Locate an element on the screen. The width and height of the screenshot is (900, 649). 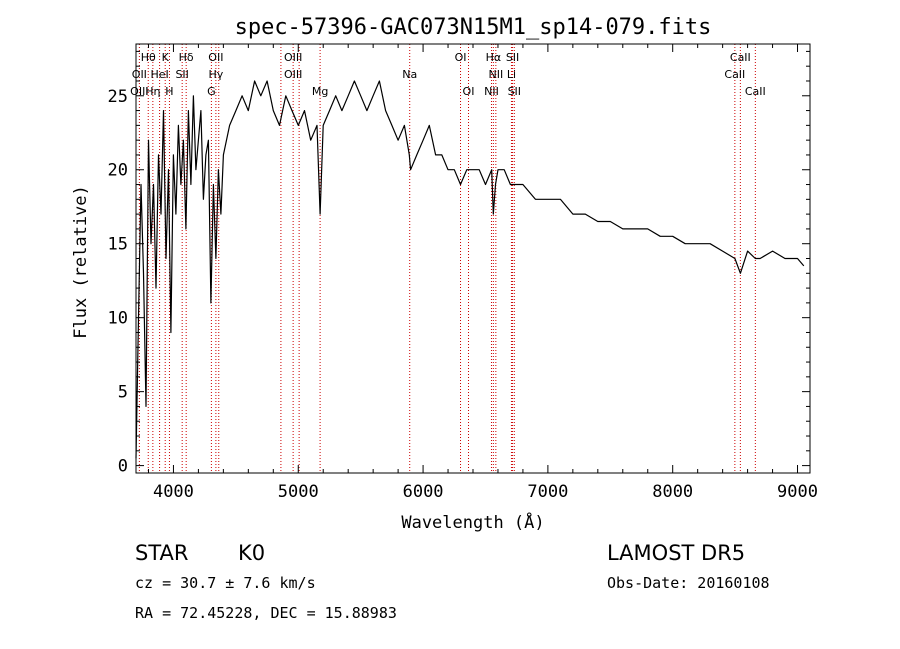
spectral-line-label: Hγ is located at coordinates (215, 74).